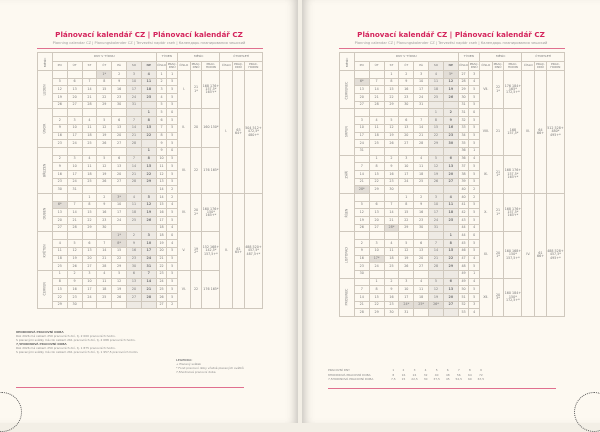  I want to click on week-number: 7, so click(161, 128).